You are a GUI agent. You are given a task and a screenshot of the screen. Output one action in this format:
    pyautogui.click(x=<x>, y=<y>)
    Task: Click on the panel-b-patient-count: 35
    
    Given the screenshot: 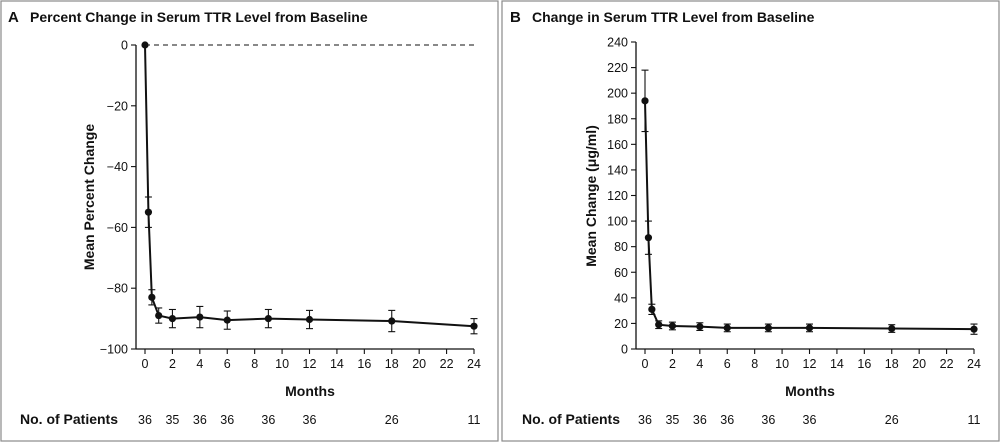 What is the action you would take?
    pyautogui.click(x=672, y=420)
    